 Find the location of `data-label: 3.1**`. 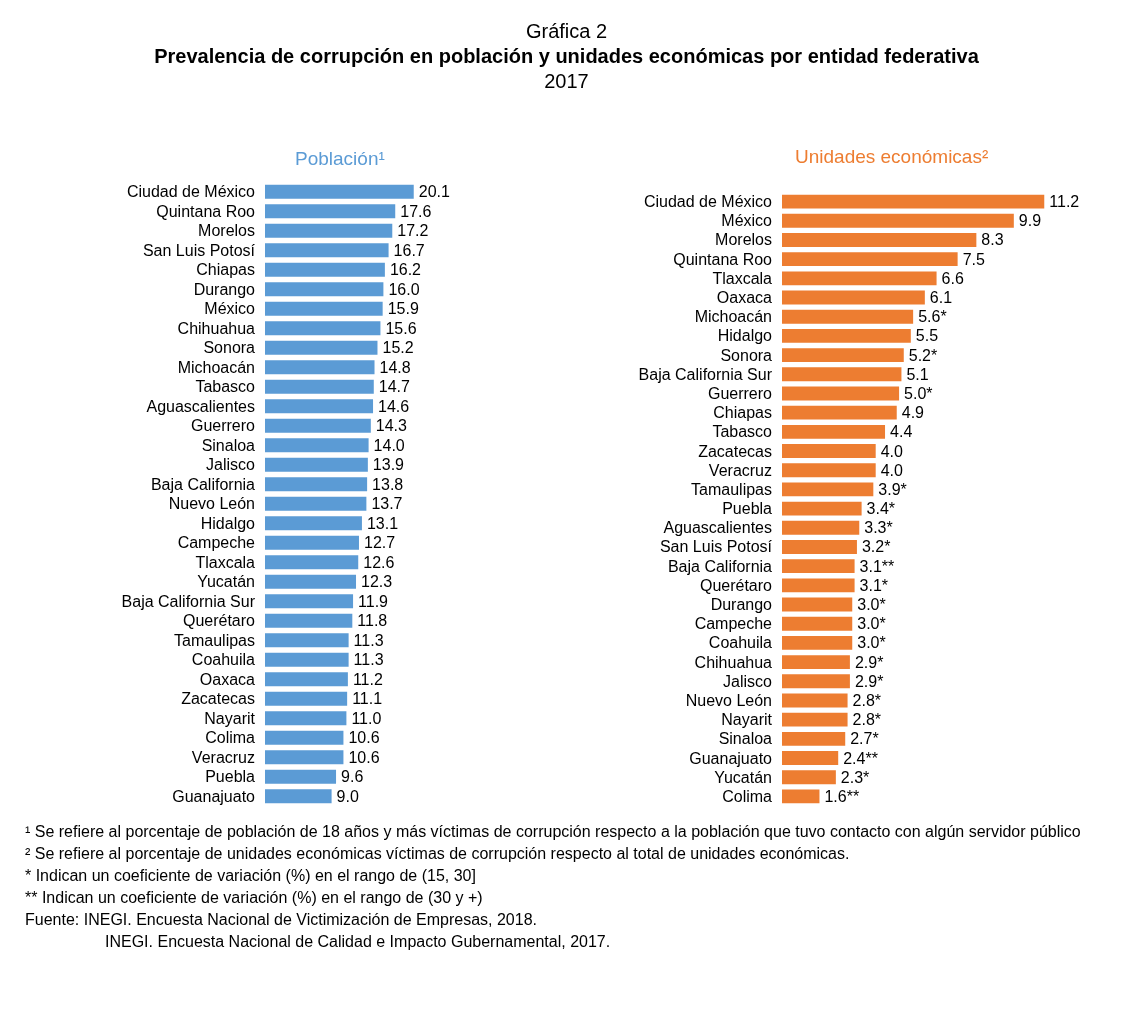

data-label: 3.1** is located at coordinates (877, 566).